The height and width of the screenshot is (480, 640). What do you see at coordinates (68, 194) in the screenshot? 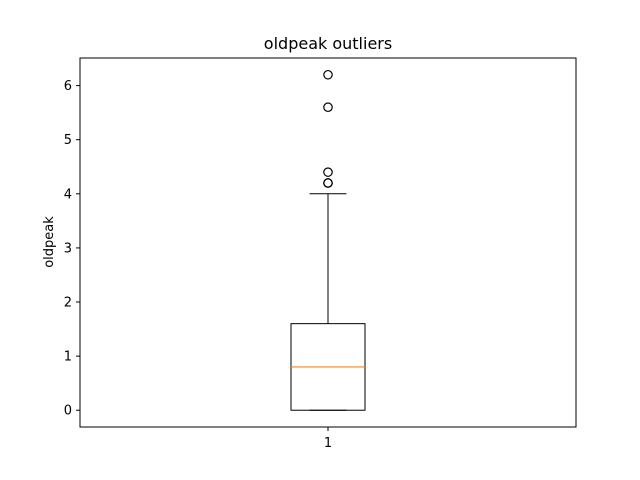
I see `y-tick-label: 4` at bounding box center [68, 194].